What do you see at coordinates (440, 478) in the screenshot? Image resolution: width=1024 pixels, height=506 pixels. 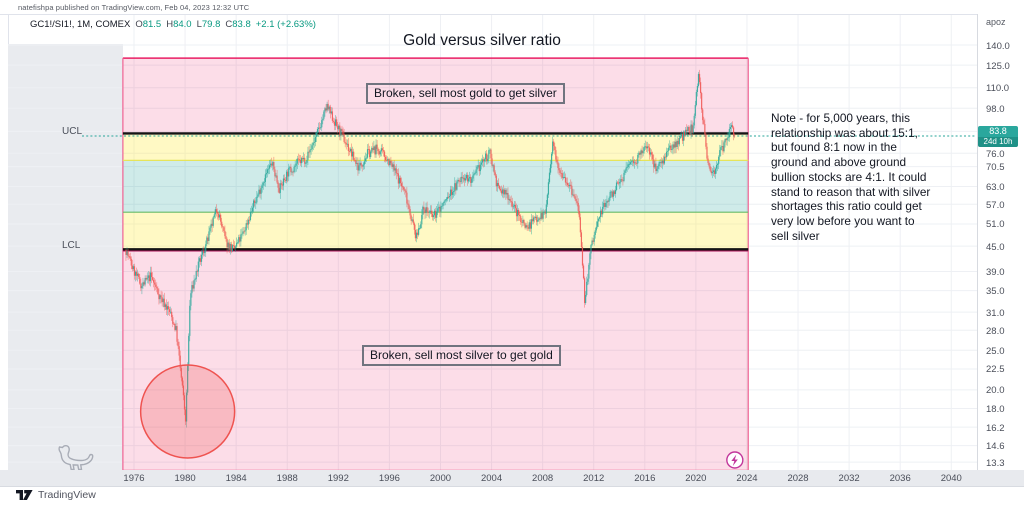 I see `year-label: 2000` at bounding box center [440, 478].